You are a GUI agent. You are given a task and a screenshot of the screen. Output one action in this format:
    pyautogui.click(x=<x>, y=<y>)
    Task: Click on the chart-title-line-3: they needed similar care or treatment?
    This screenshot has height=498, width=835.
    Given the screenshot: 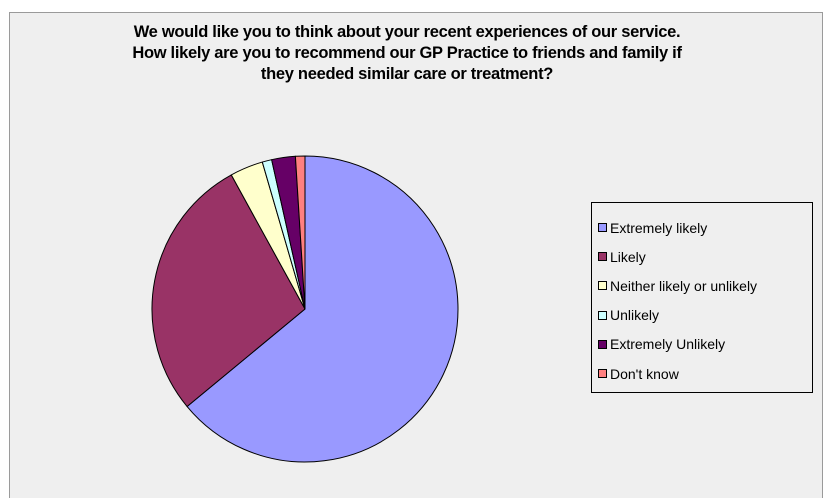 What is the action you would take?
    pyautogui.click(x=407, y=74)
    